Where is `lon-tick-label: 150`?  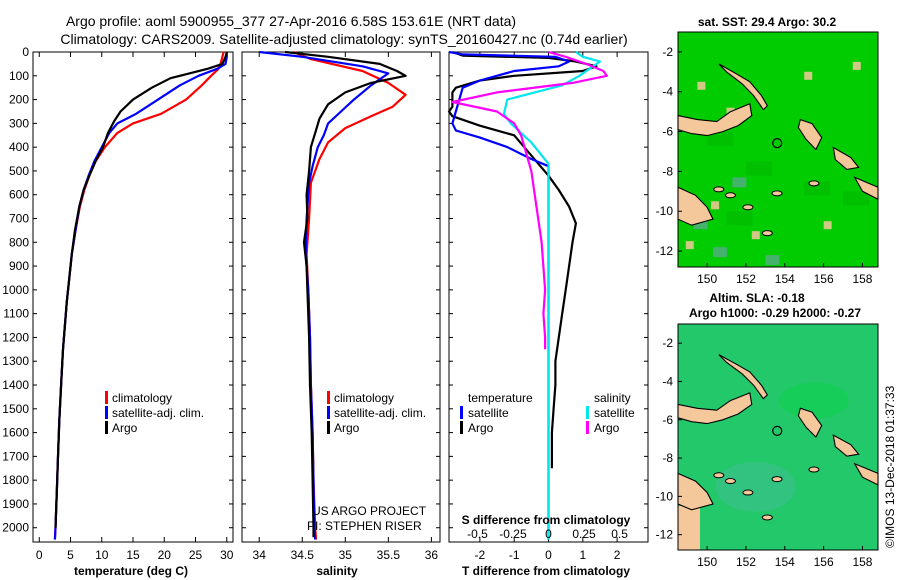
lon-tick-label: 150 is located at coordinates (707, 562).